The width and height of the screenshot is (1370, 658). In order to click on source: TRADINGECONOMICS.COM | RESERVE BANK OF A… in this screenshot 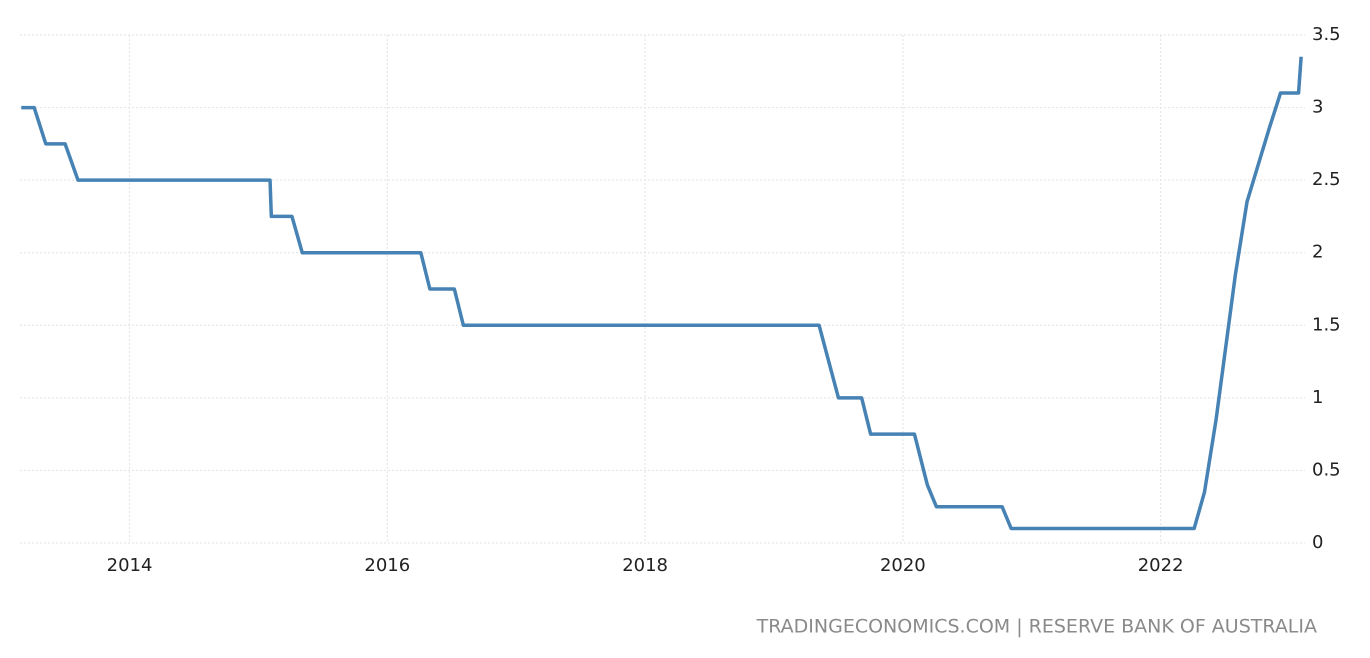, I will do `click(1036, 627)`.